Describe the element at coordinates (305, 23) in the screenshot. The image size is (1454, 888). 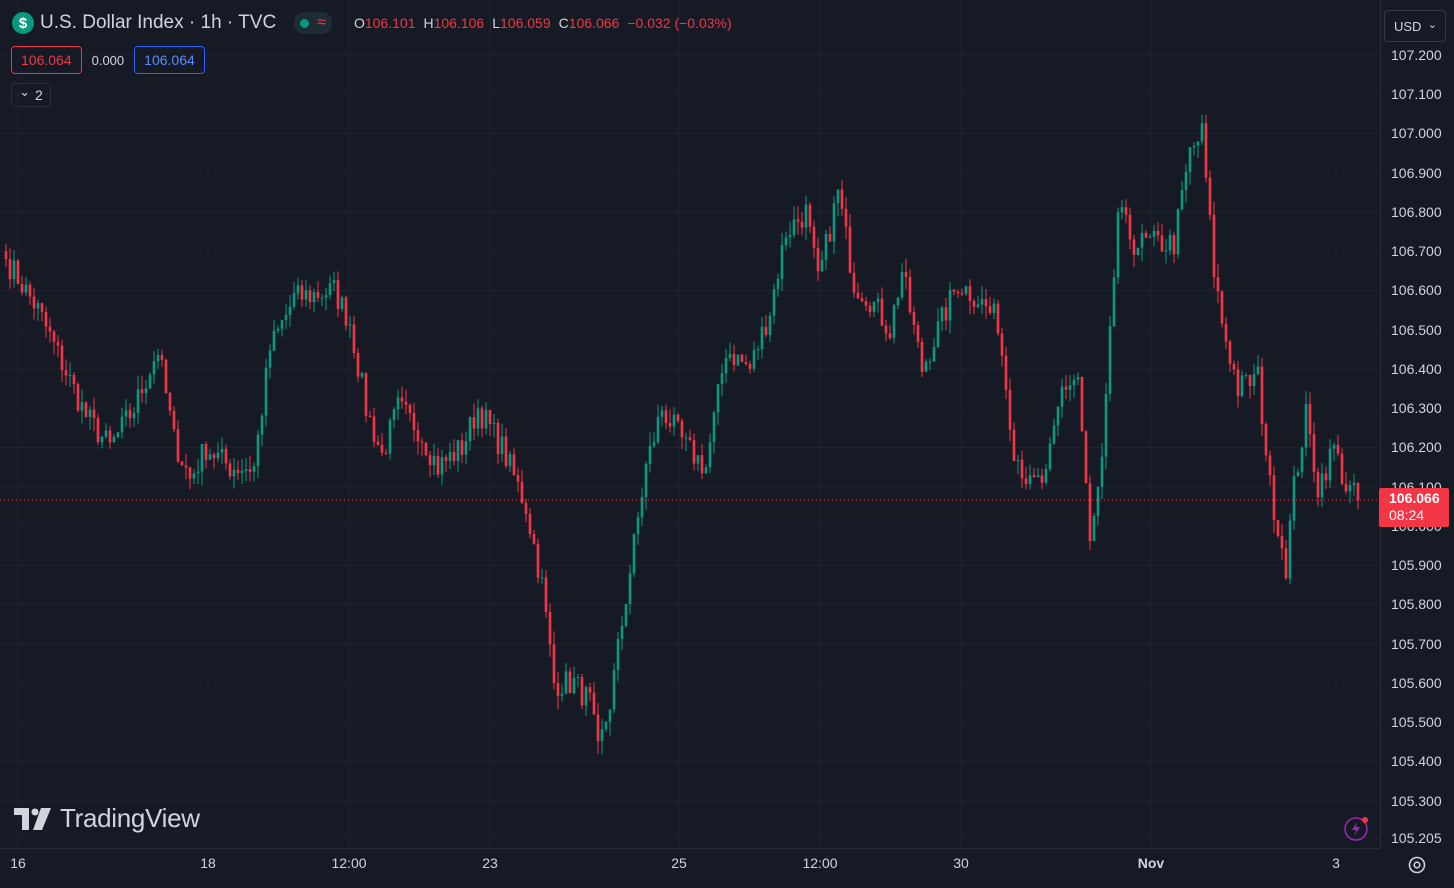
I see `market-open-icon` at that location.